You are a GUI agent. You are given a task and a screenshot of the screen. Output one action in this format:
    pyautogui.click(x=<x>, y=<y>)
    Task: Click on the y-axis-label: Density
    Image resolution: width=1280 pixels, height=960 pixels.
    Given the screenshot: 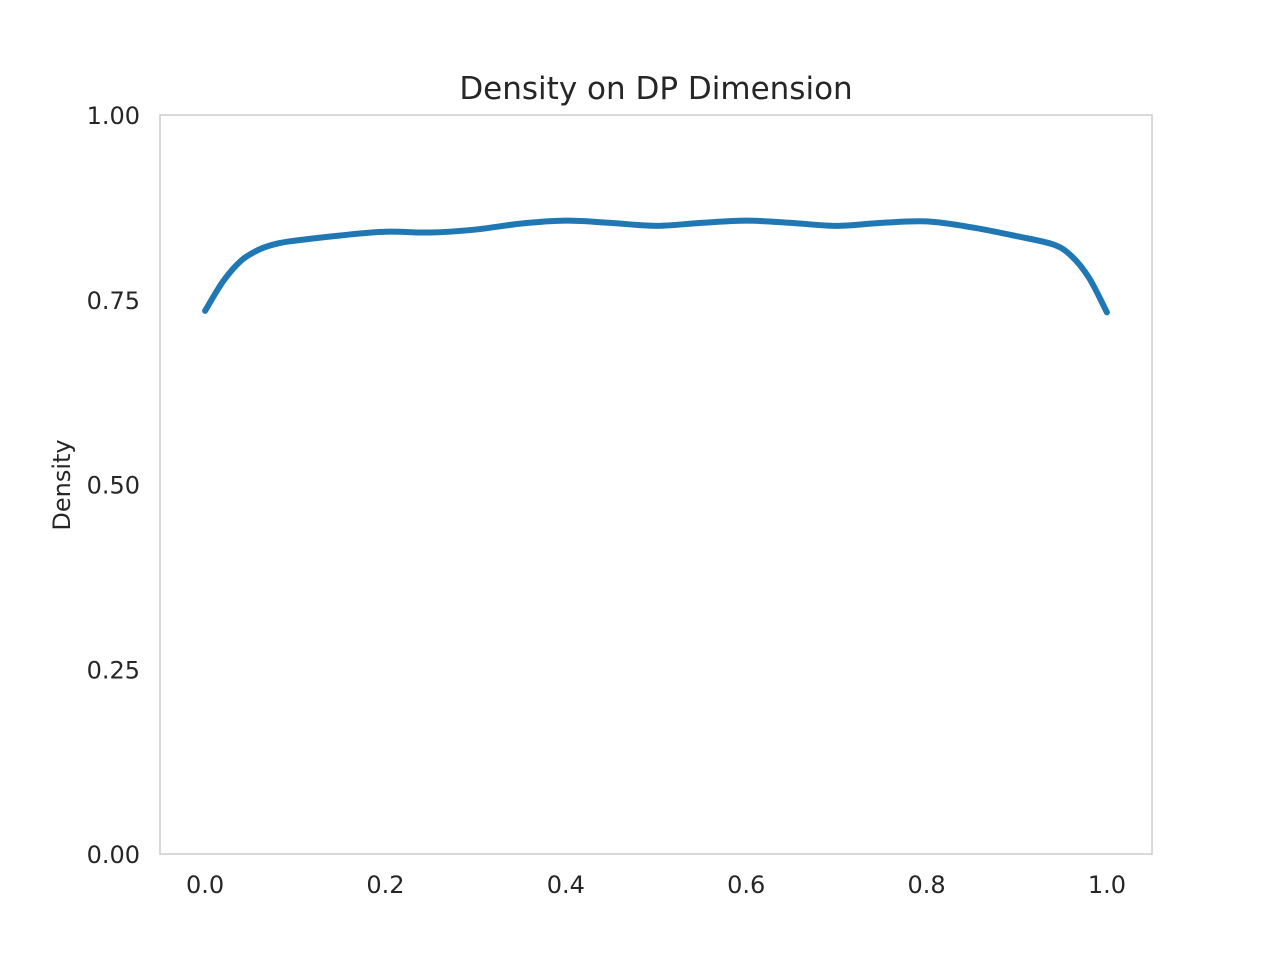 What is the action you would take?
    pyautogui.click(x=62, y=484)
    